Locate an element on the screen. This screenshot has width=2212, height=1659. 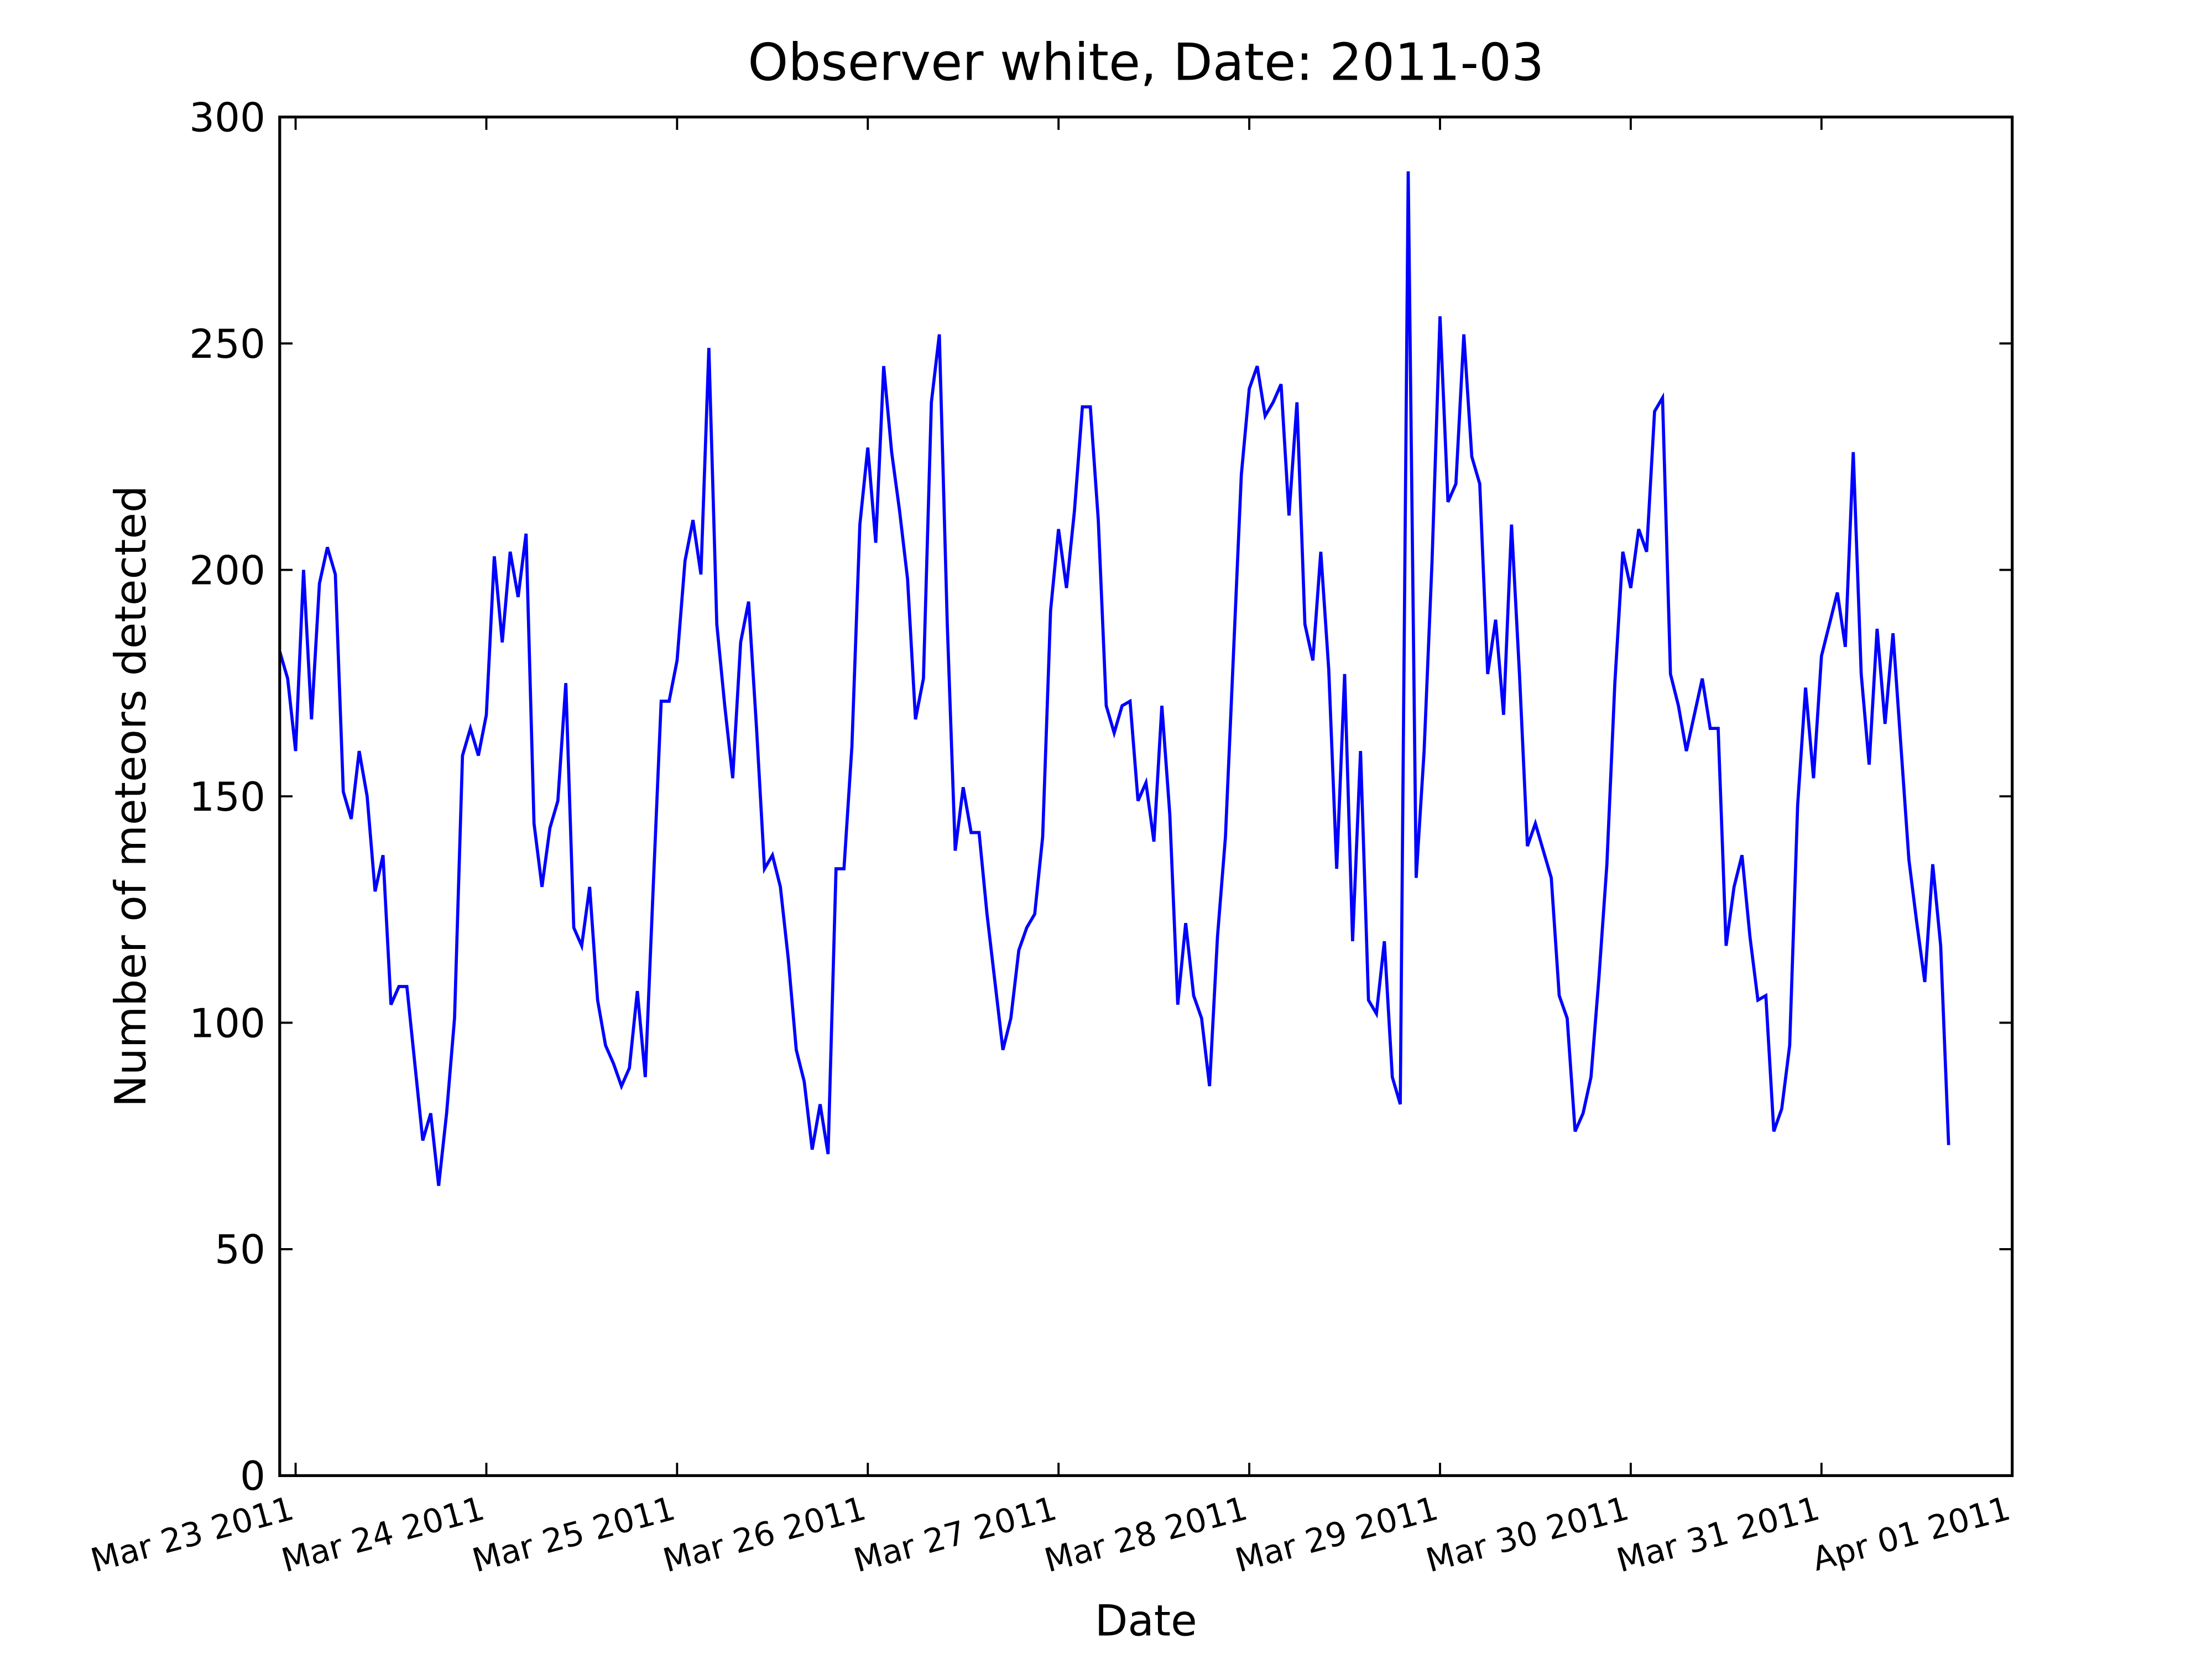
y-tick-label: 200 is located at coordinates (227, 570).